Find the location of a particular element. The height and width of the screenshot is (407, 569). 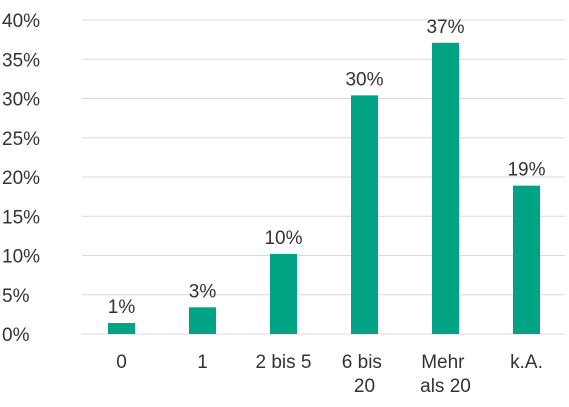

data-label: 30% is located at coordinates (364, 79).